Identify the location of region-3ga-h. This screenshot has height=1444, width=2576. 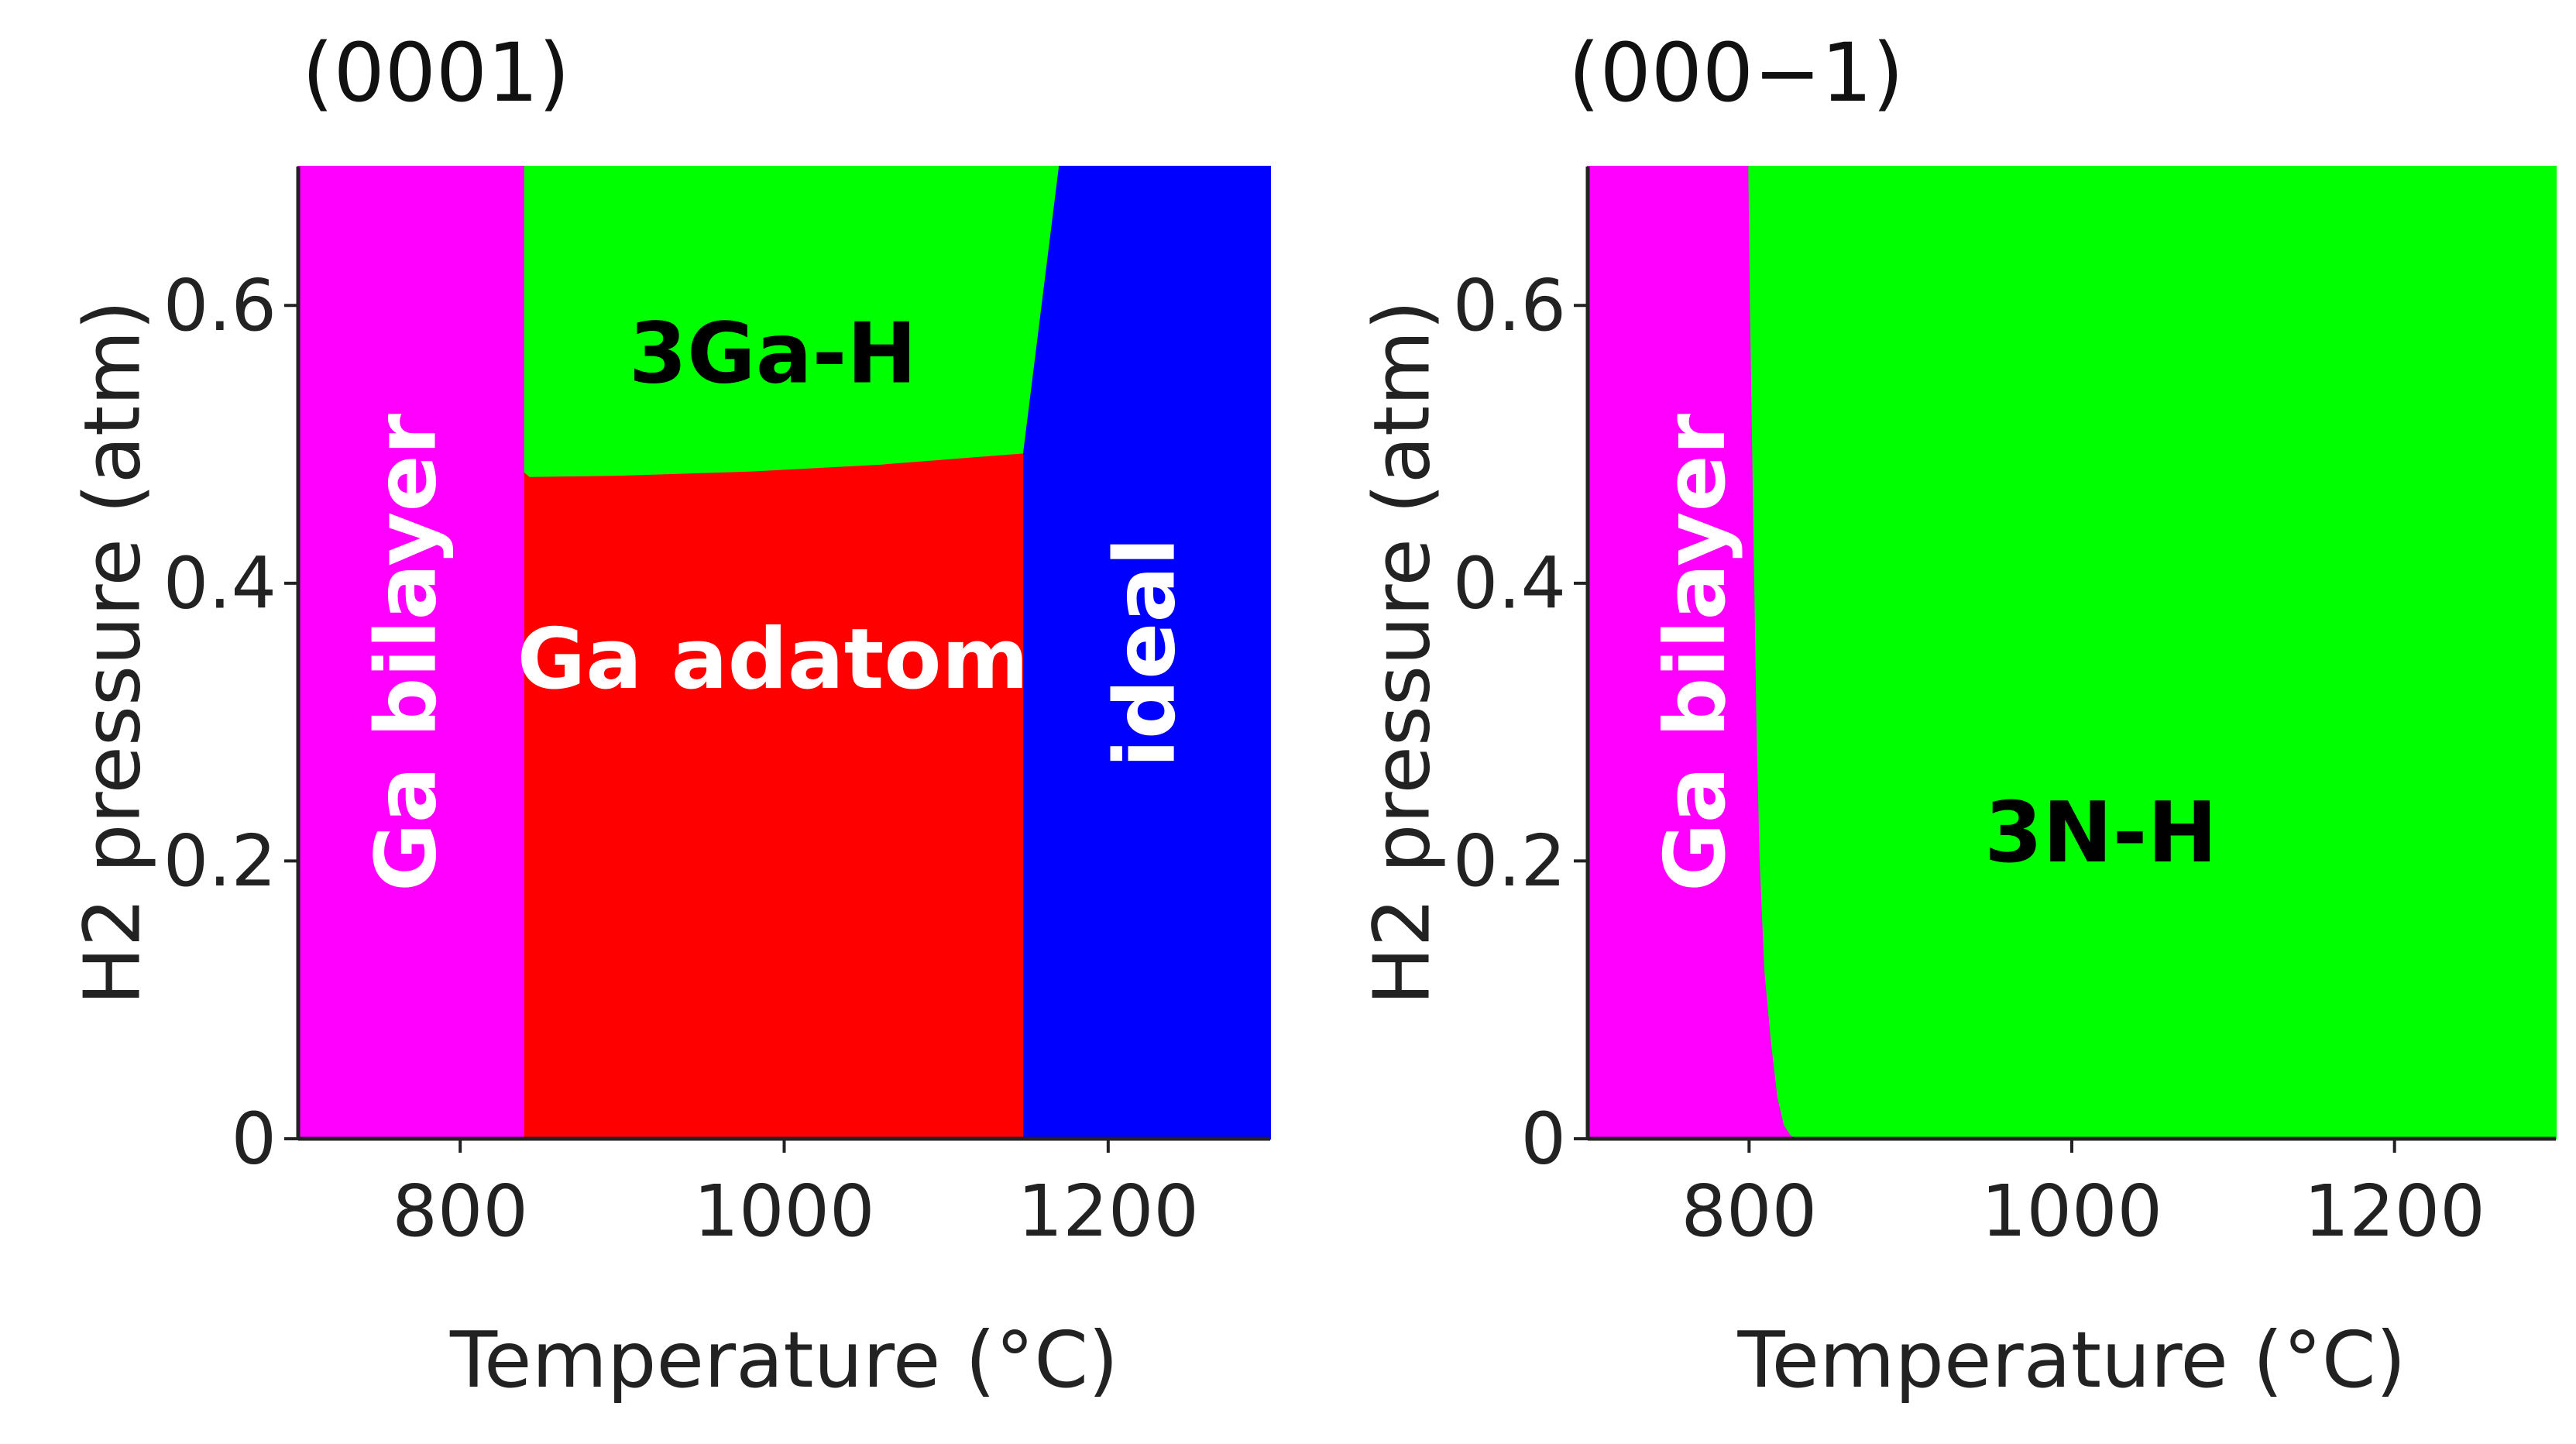
(792, 322).